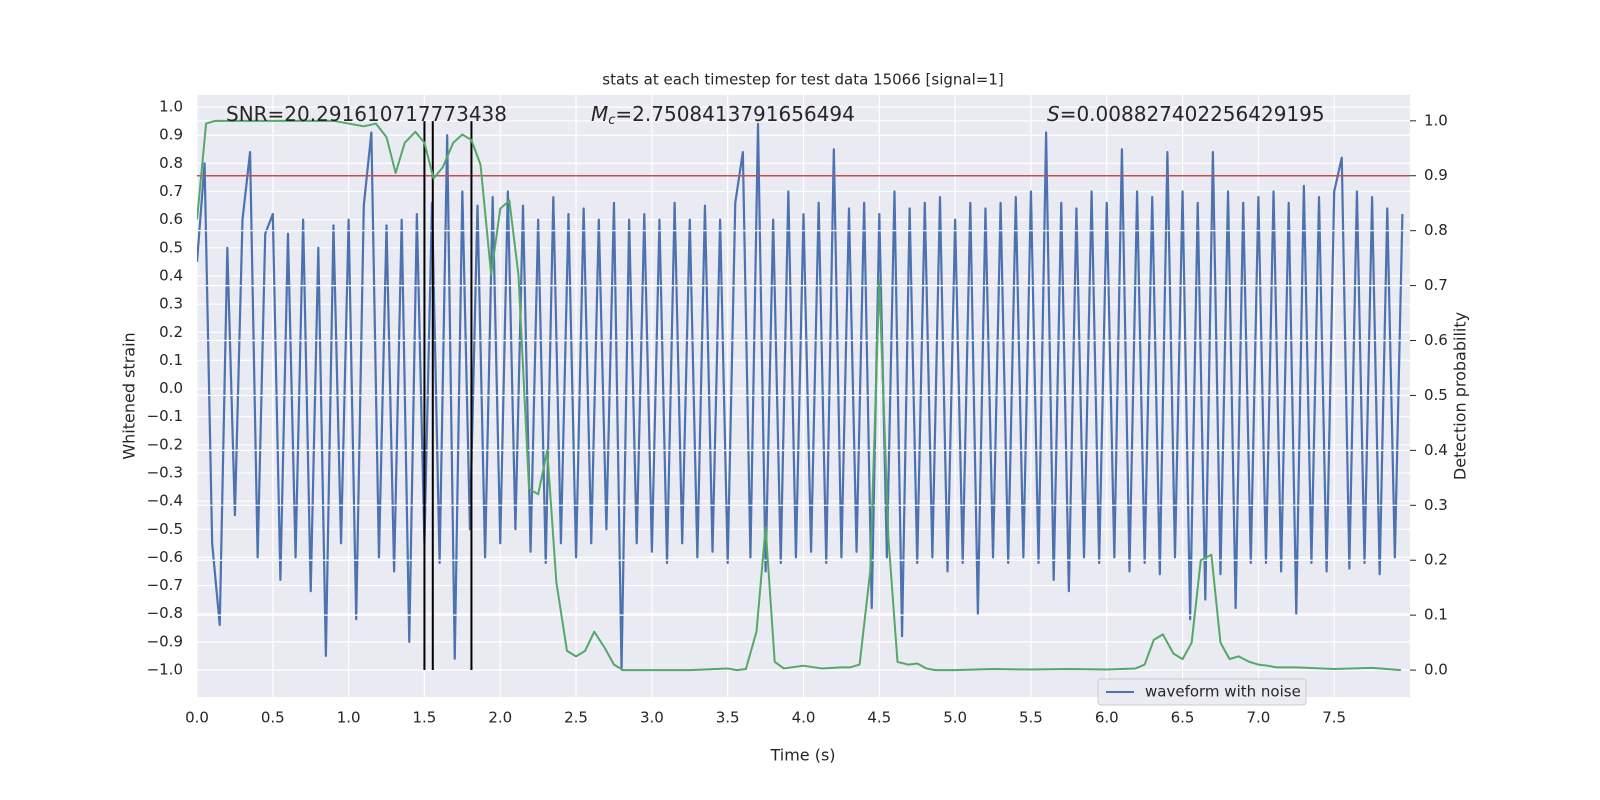  I want to click on x-tick-label: 6.5, so click(1183, 718).